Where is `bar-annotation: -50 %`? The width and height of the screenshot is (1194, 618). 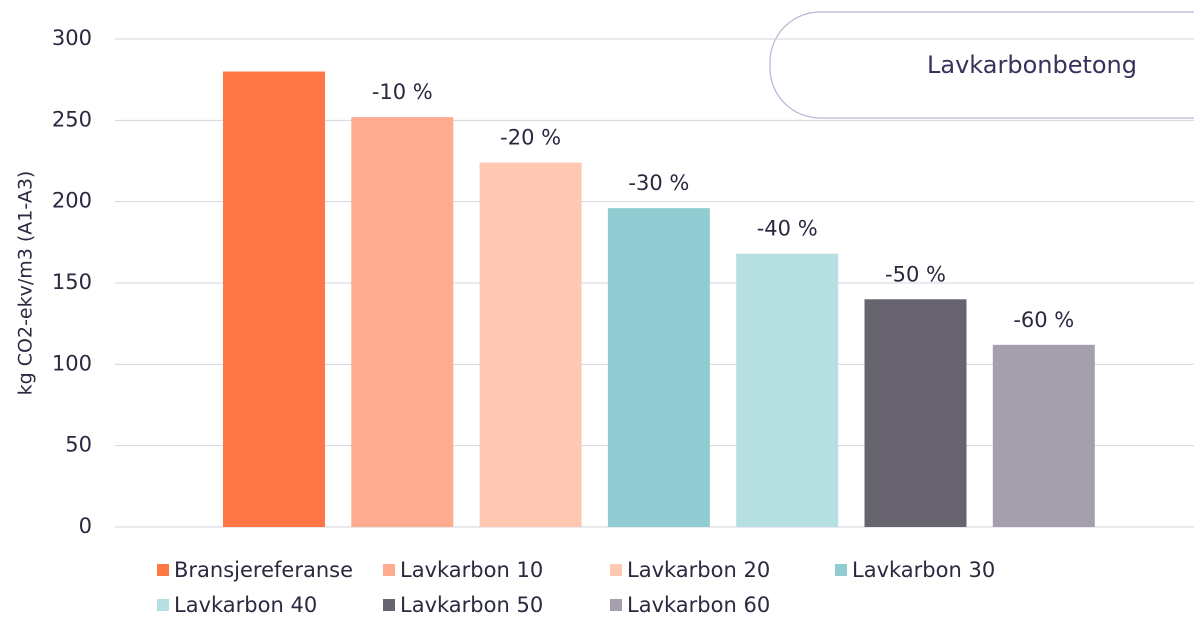
bar-annotation: -50 % is located at coordinates (915, 274).